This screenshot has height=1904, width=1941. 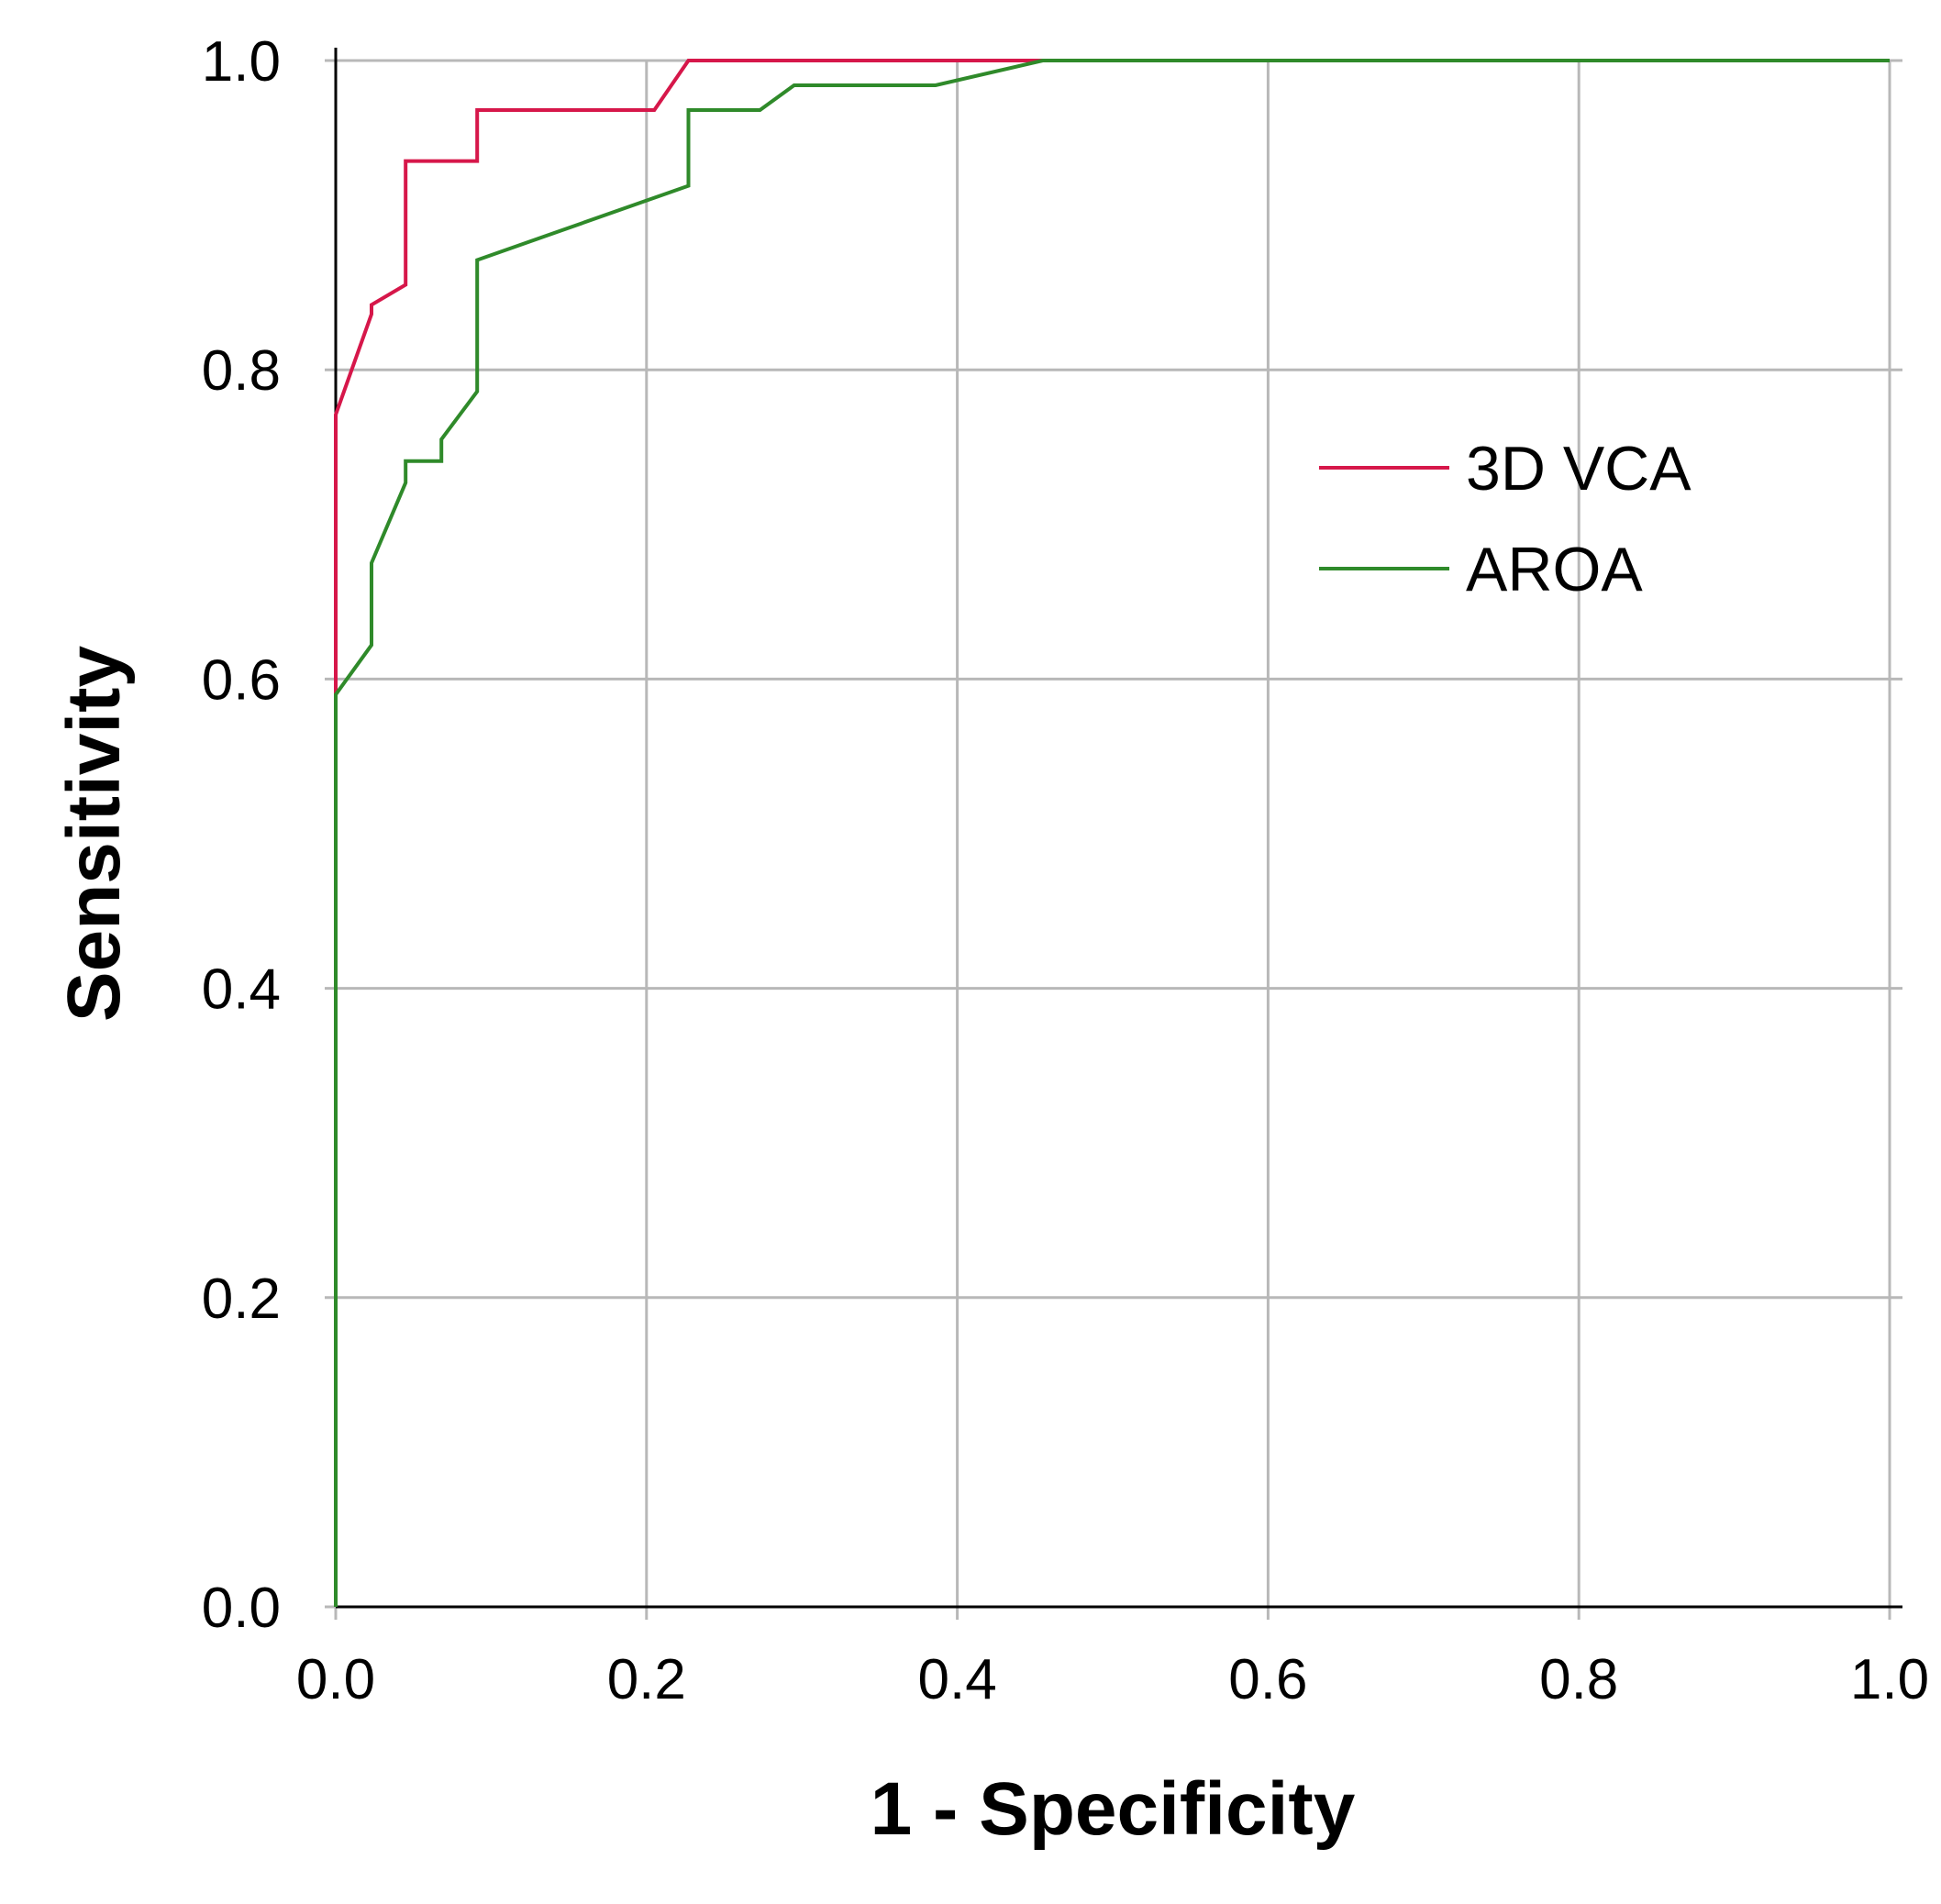 I want to click on y-tick-label: 1.0, so click(x=241, y=62).